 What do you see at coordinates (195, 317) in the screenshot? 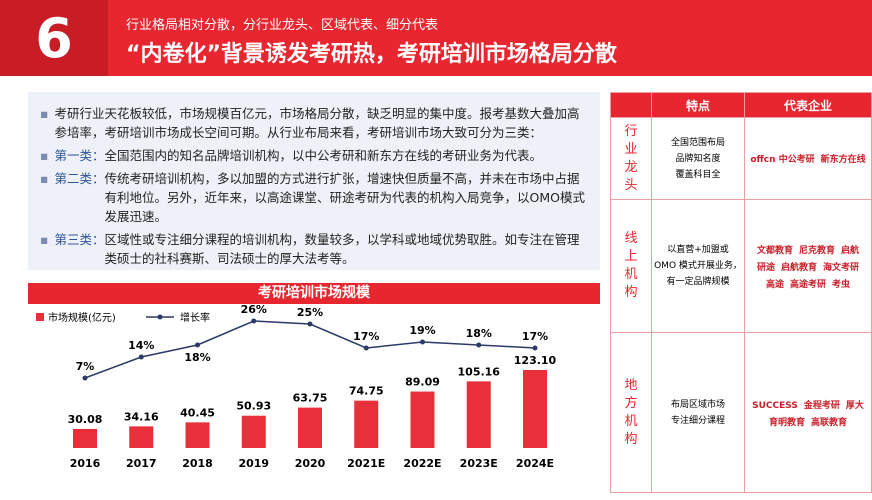
I see `legend-label: 增长率` at bounding box center [195, 317].